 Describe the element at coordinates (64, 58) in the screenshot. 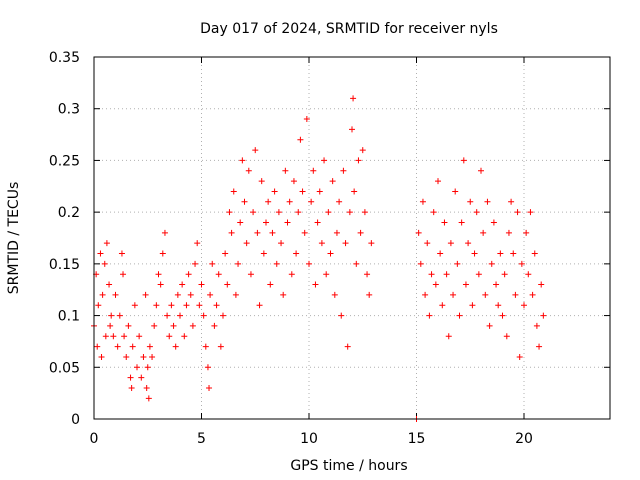

I see `y-tick-label: 0.35` at that location.